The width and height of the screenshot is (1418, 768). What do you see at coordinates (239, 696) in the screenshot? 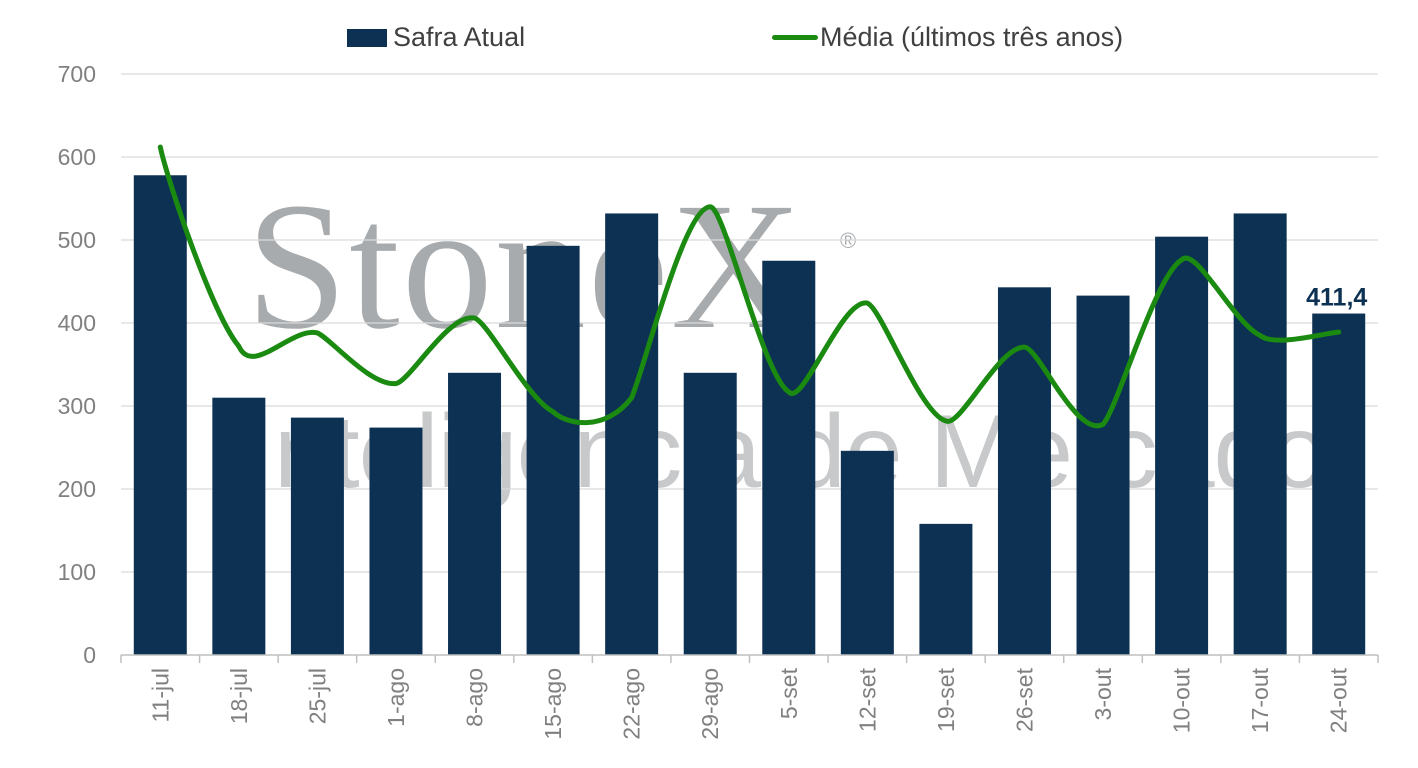
I see `x-tick-label: 18-jul` at bounding box center [239, 696].